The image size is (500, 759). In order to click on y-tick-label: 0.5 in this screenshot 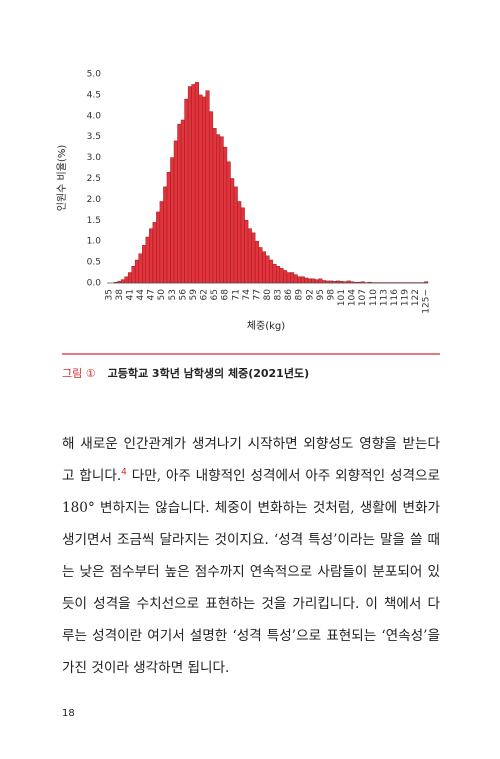, I will do `click(94, 263)`.